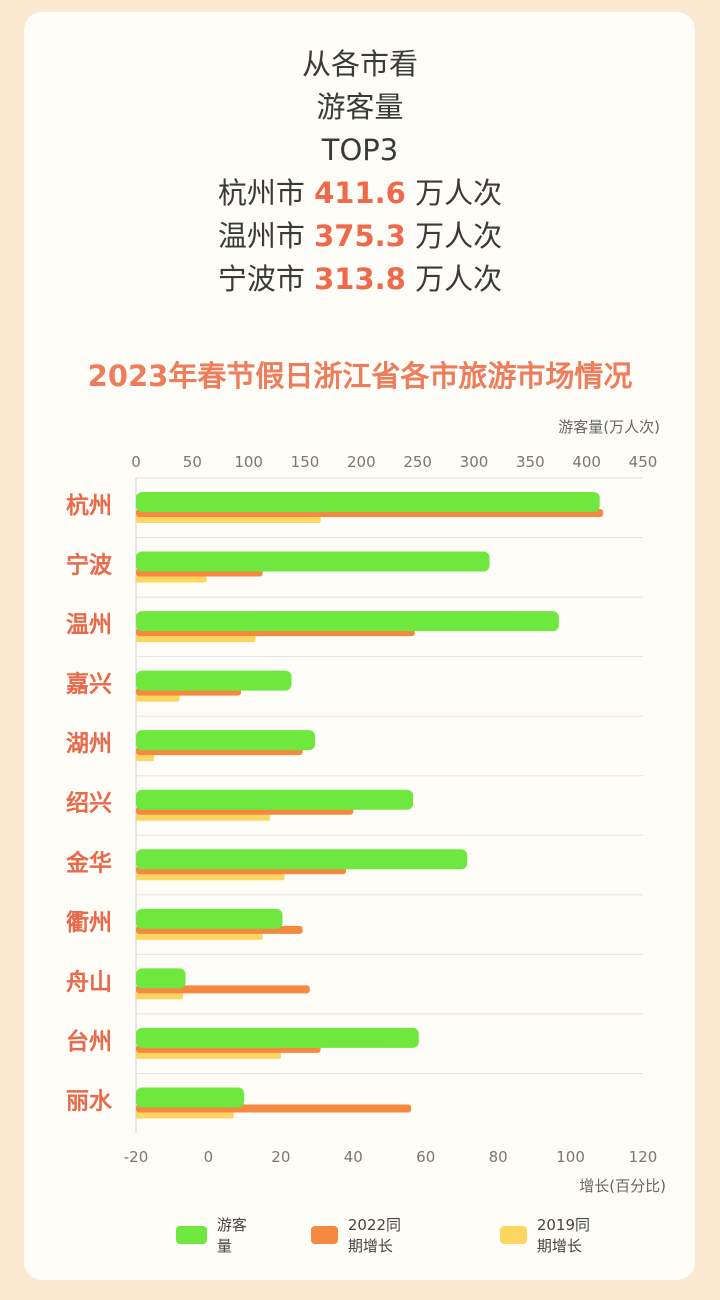 This screenshot has height=1300, width=720. I want to click on bottom-tick-label: 0, so click(209, 1157).